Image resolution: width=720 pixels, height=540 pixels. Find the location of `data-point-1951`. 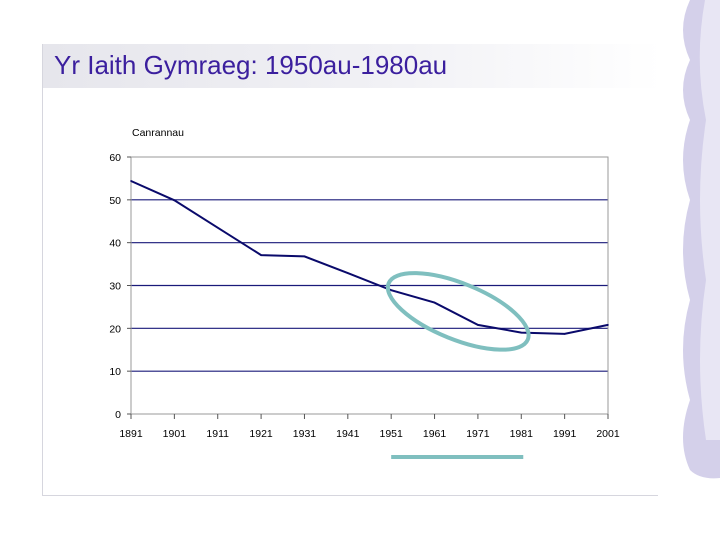

data-point-1951 is located at coordinates (391, 290).